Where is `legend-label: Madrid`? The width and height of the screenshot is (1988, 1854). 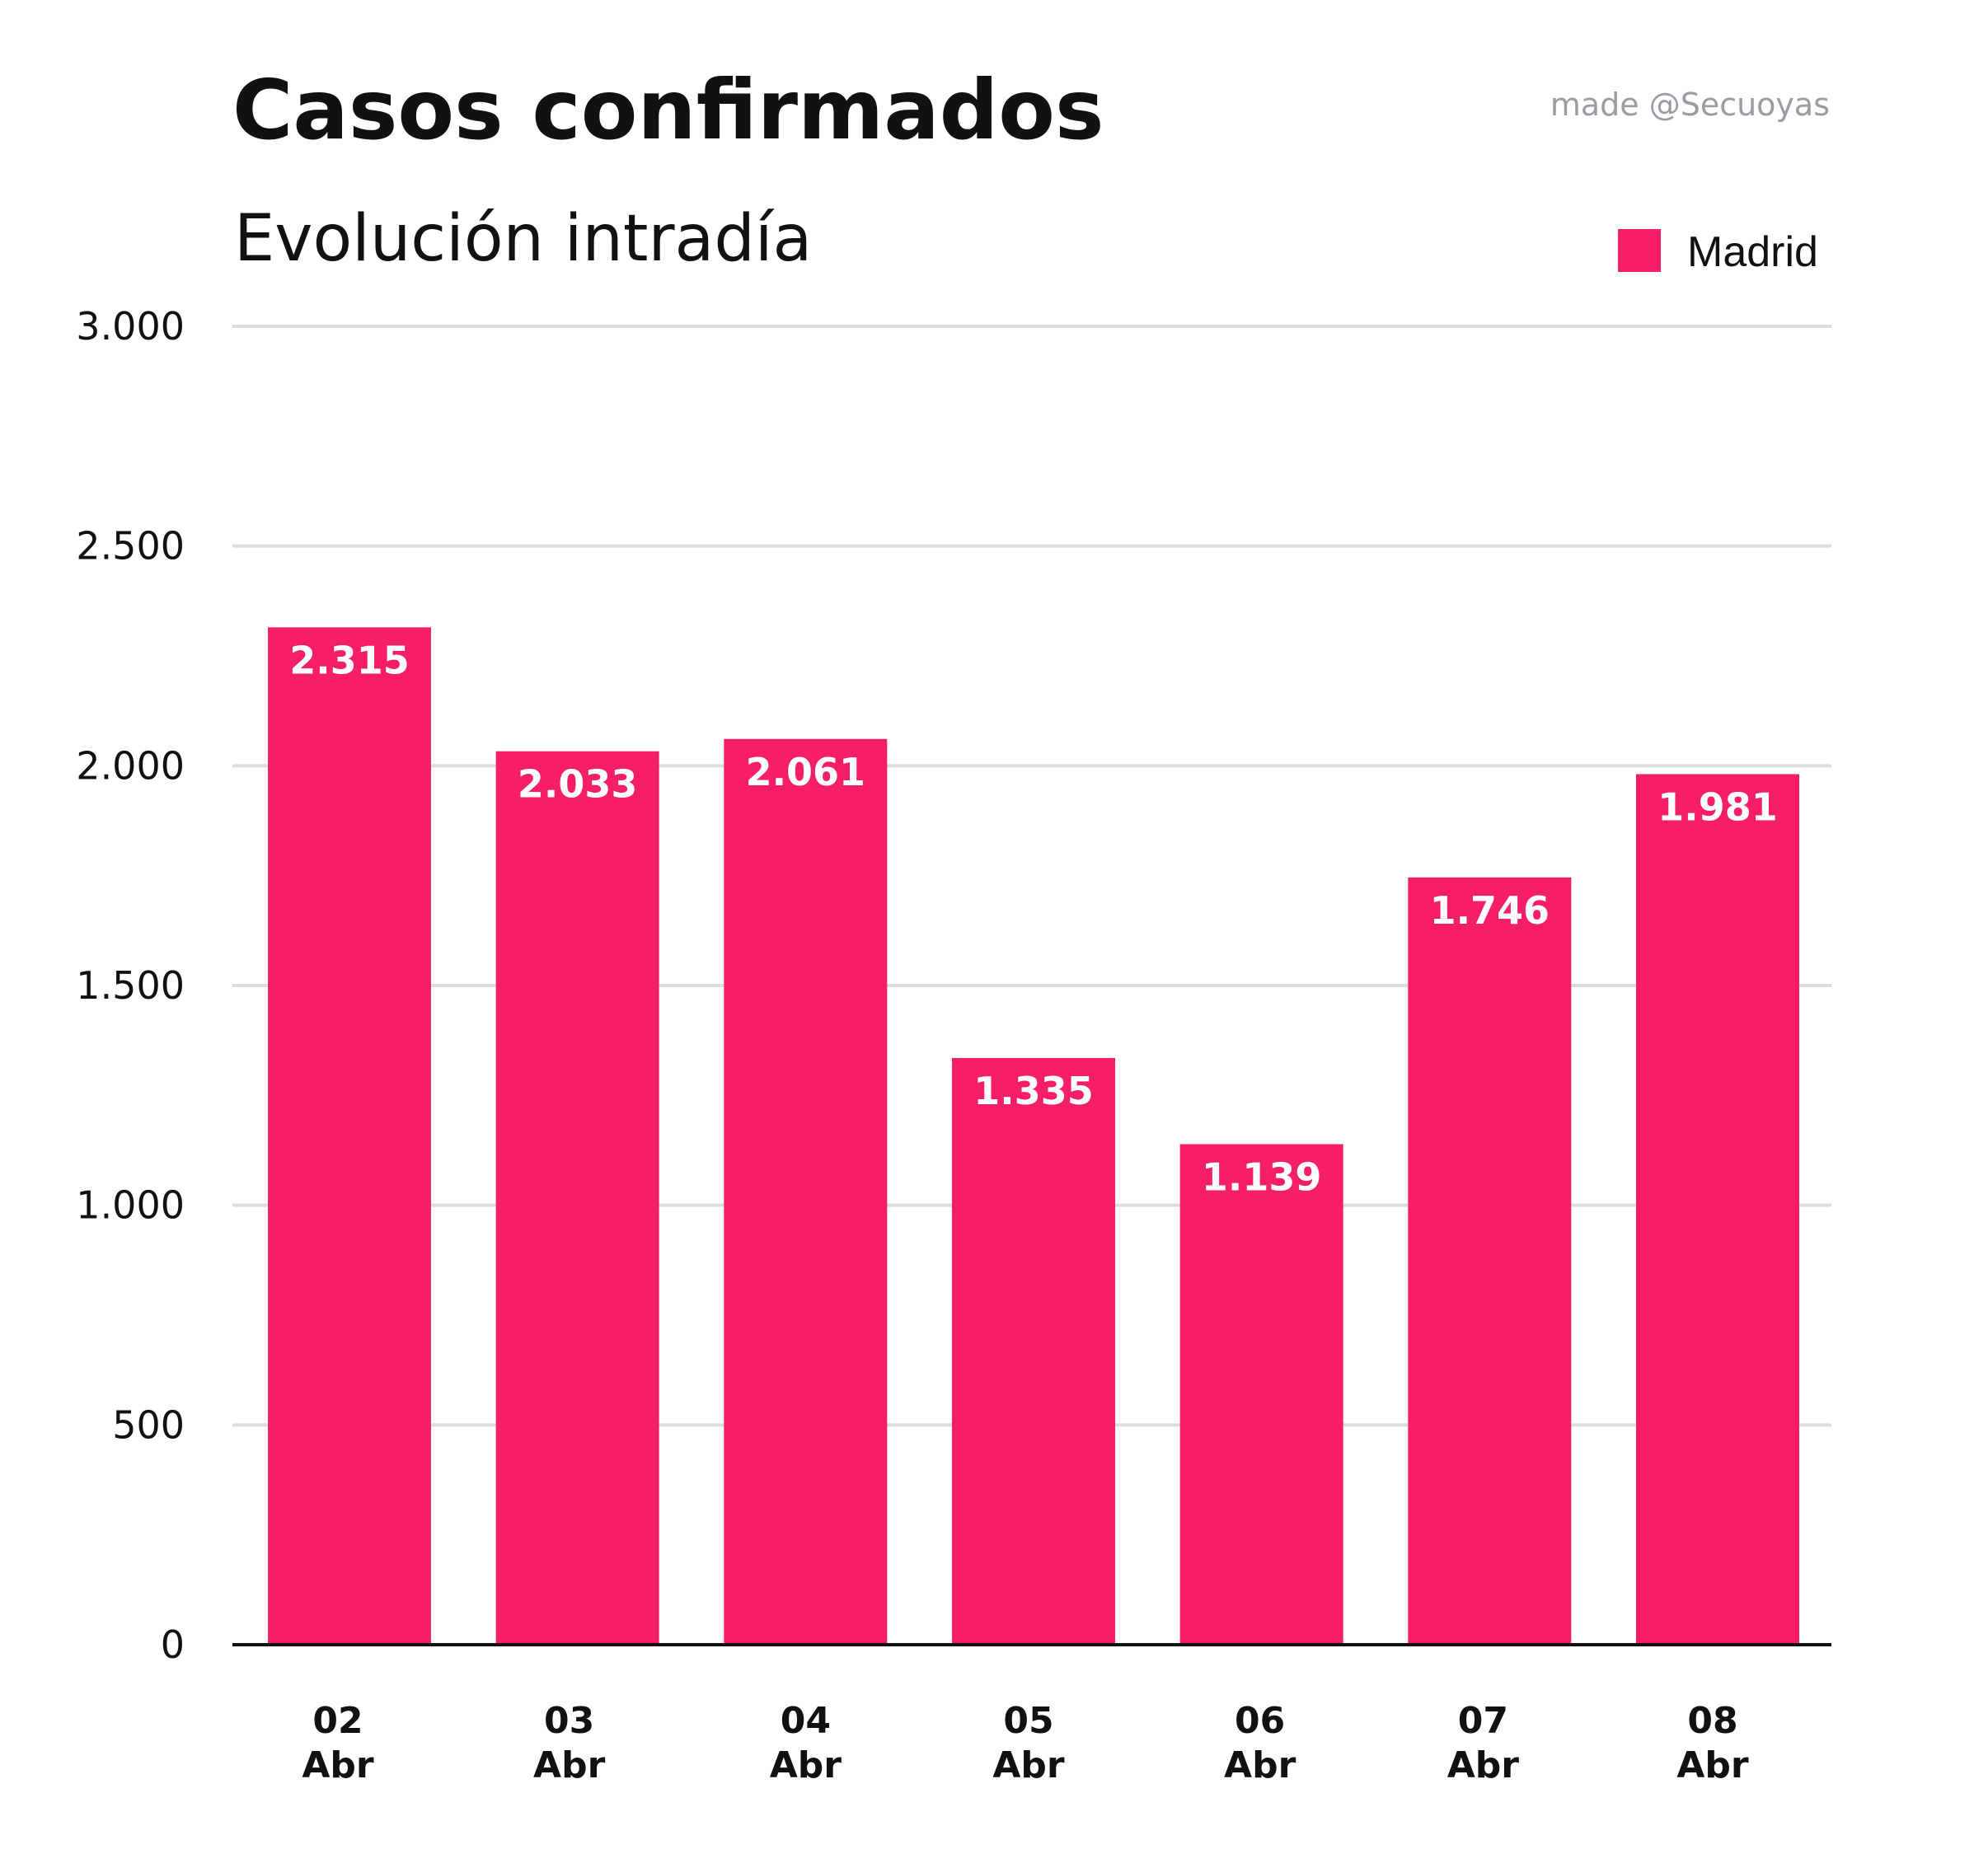 legend-label: Madrid is located at coordinates (1752, 252).